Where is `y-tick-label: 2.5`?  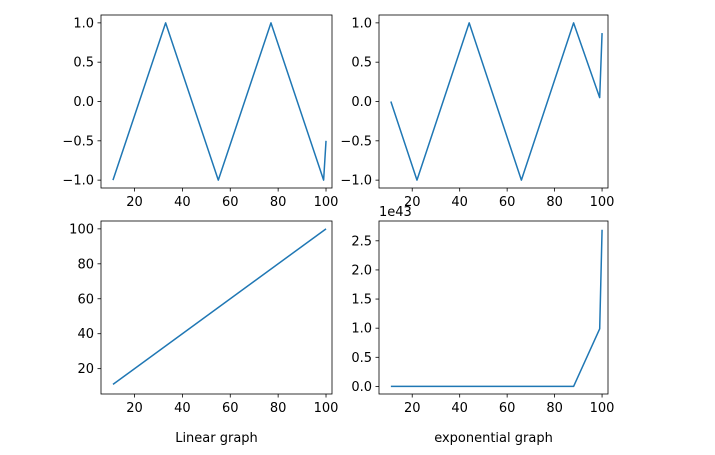 y-tick-label: 2.5 is located at coordinates (361, 241).